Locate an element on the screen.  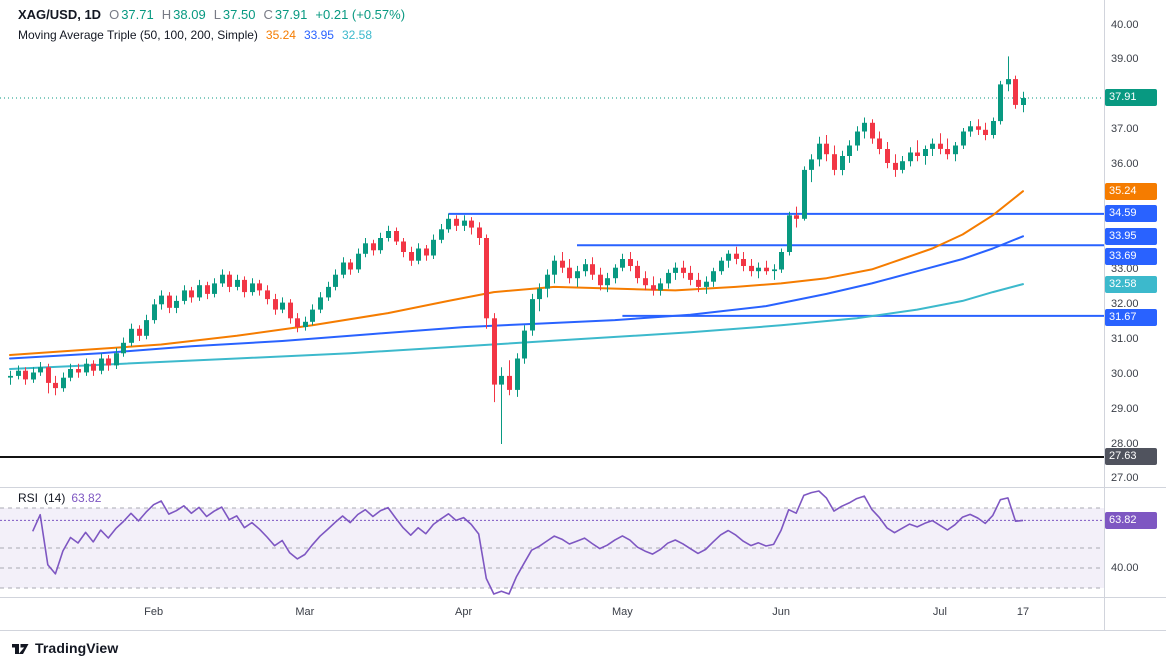
rsi-params: (14) is located at coordinates (55, 498).